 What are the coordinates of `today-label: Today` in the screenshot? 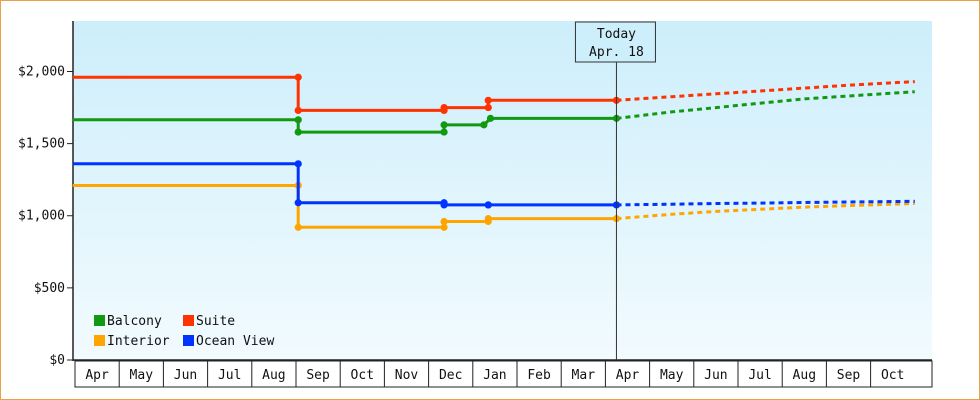 It's located at (616, 34).